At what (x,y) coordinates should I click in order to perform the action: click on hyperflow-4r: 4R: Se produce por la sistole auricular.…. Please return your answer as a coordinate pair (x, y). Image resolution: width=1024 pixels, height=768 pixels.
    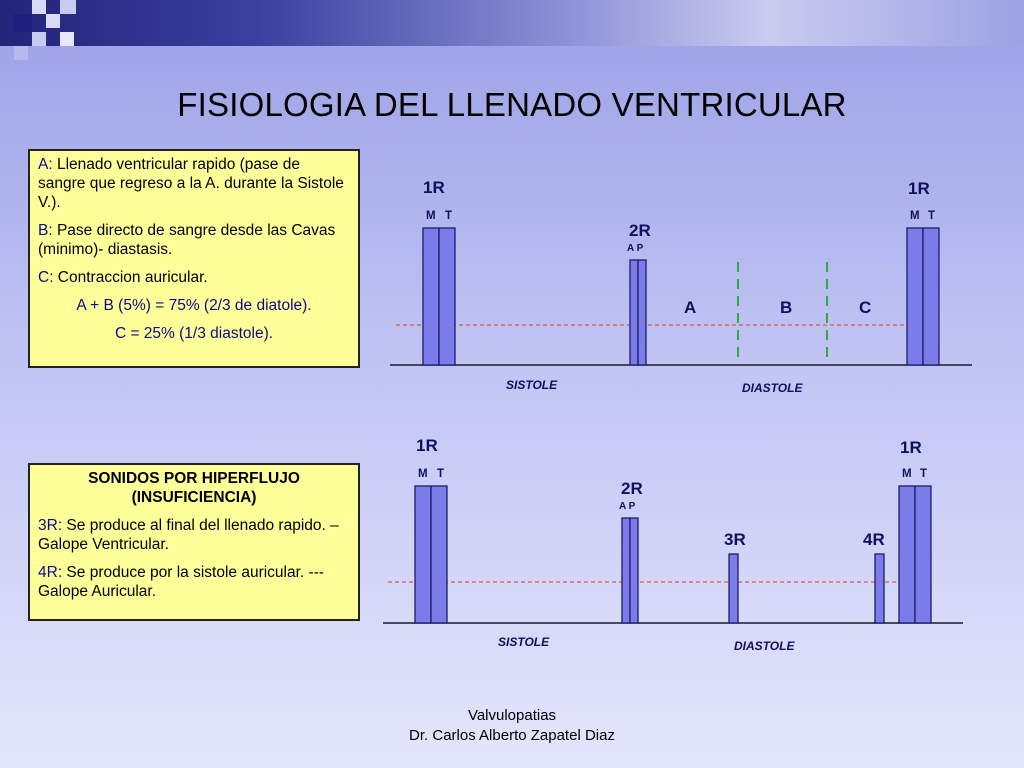
    Looking at the image, I should click on (194, 582).